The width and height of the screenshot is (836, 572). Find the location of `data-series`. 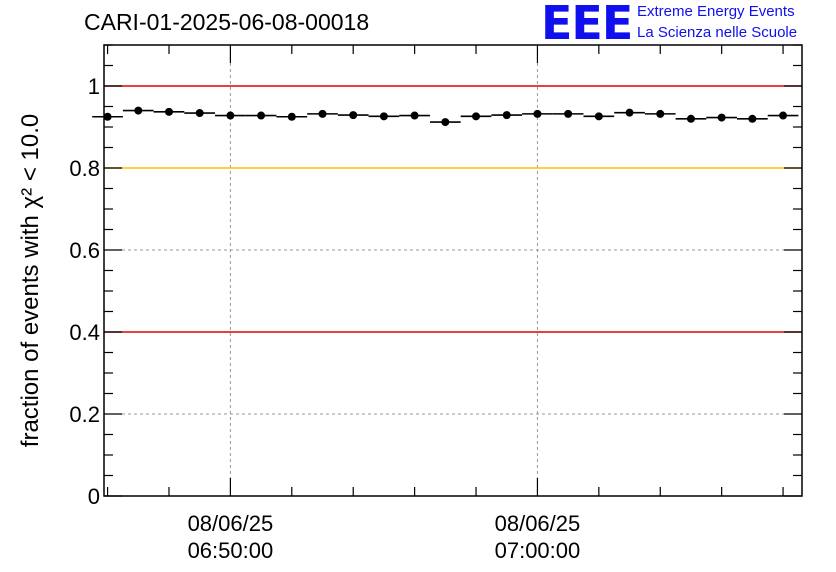

data-series is located at coordinates (445, 116).